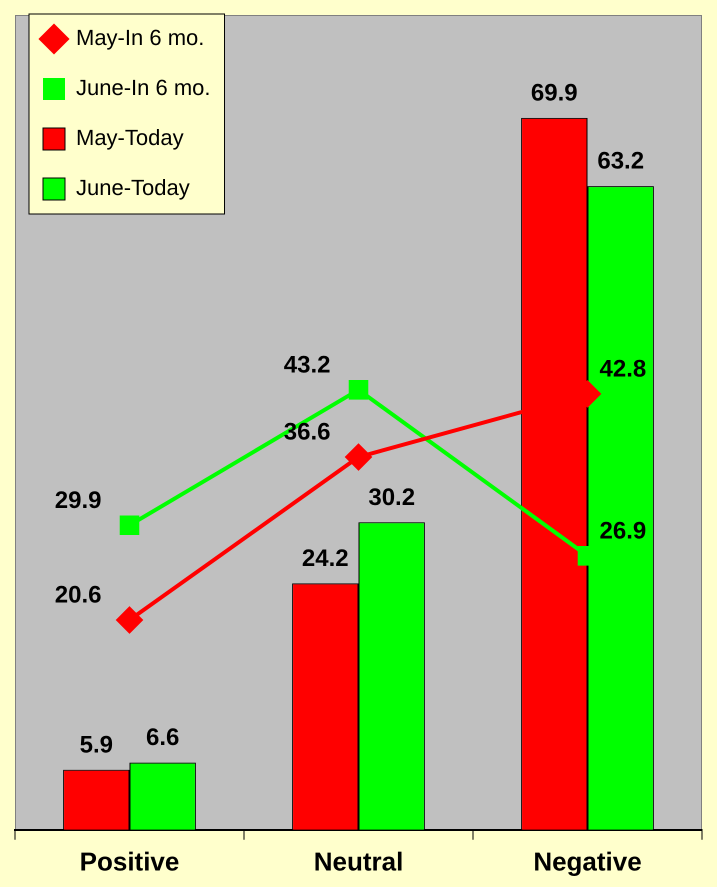 The width and height of the screenshot is (717, 887). Describe the element at coordinates (133, 187) in the screenshot. I see `legend-label: June-Today` at that location.